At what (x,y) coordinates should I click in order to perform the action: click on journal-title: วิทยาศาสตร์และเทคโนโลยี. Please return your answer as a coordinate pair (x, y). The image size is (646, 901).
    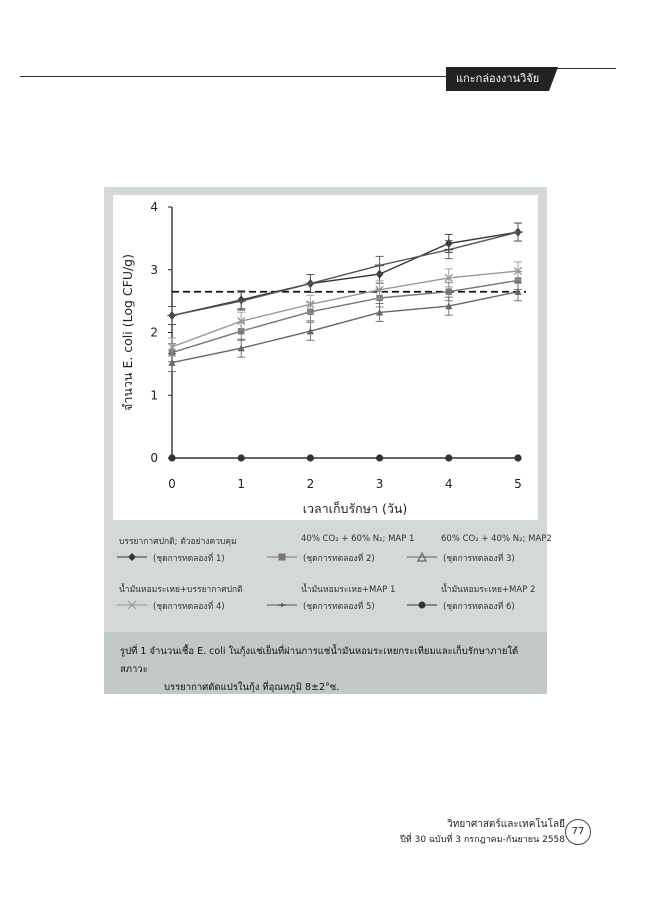
    Looking at the image, I should click on (506, 824).